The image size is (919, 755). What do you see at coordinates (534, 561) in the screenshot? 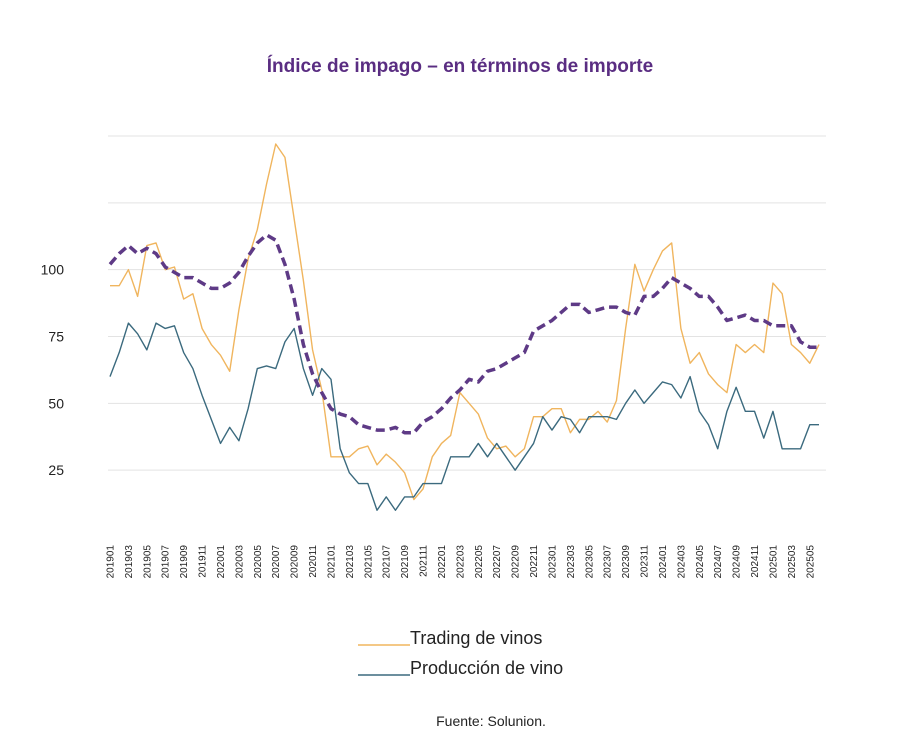
I see `x-tick-label: 202211` at bounding box center [534, 561].